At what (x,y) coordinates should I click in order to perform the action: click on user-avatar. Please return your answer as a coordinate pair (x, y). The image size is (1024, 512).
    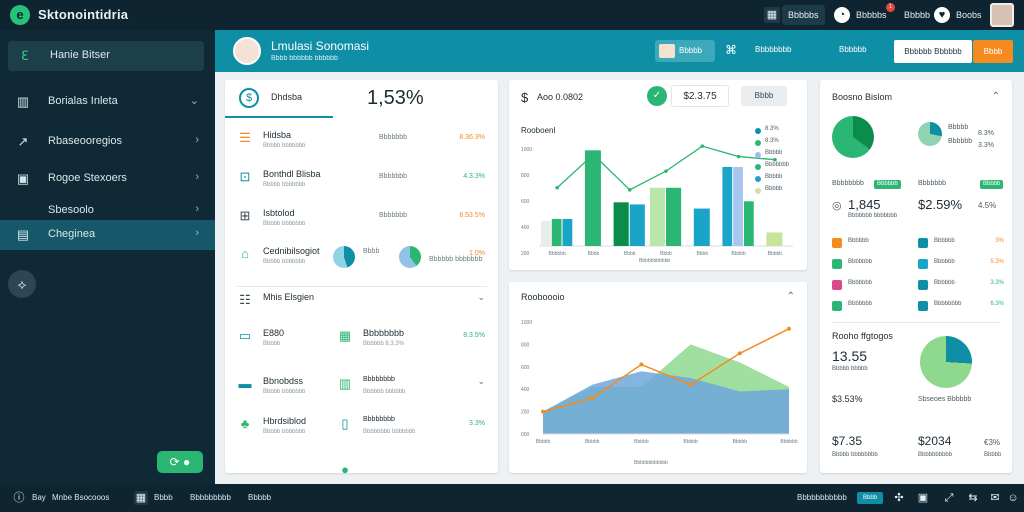
    Looking at the image, I should click on (247, 51).